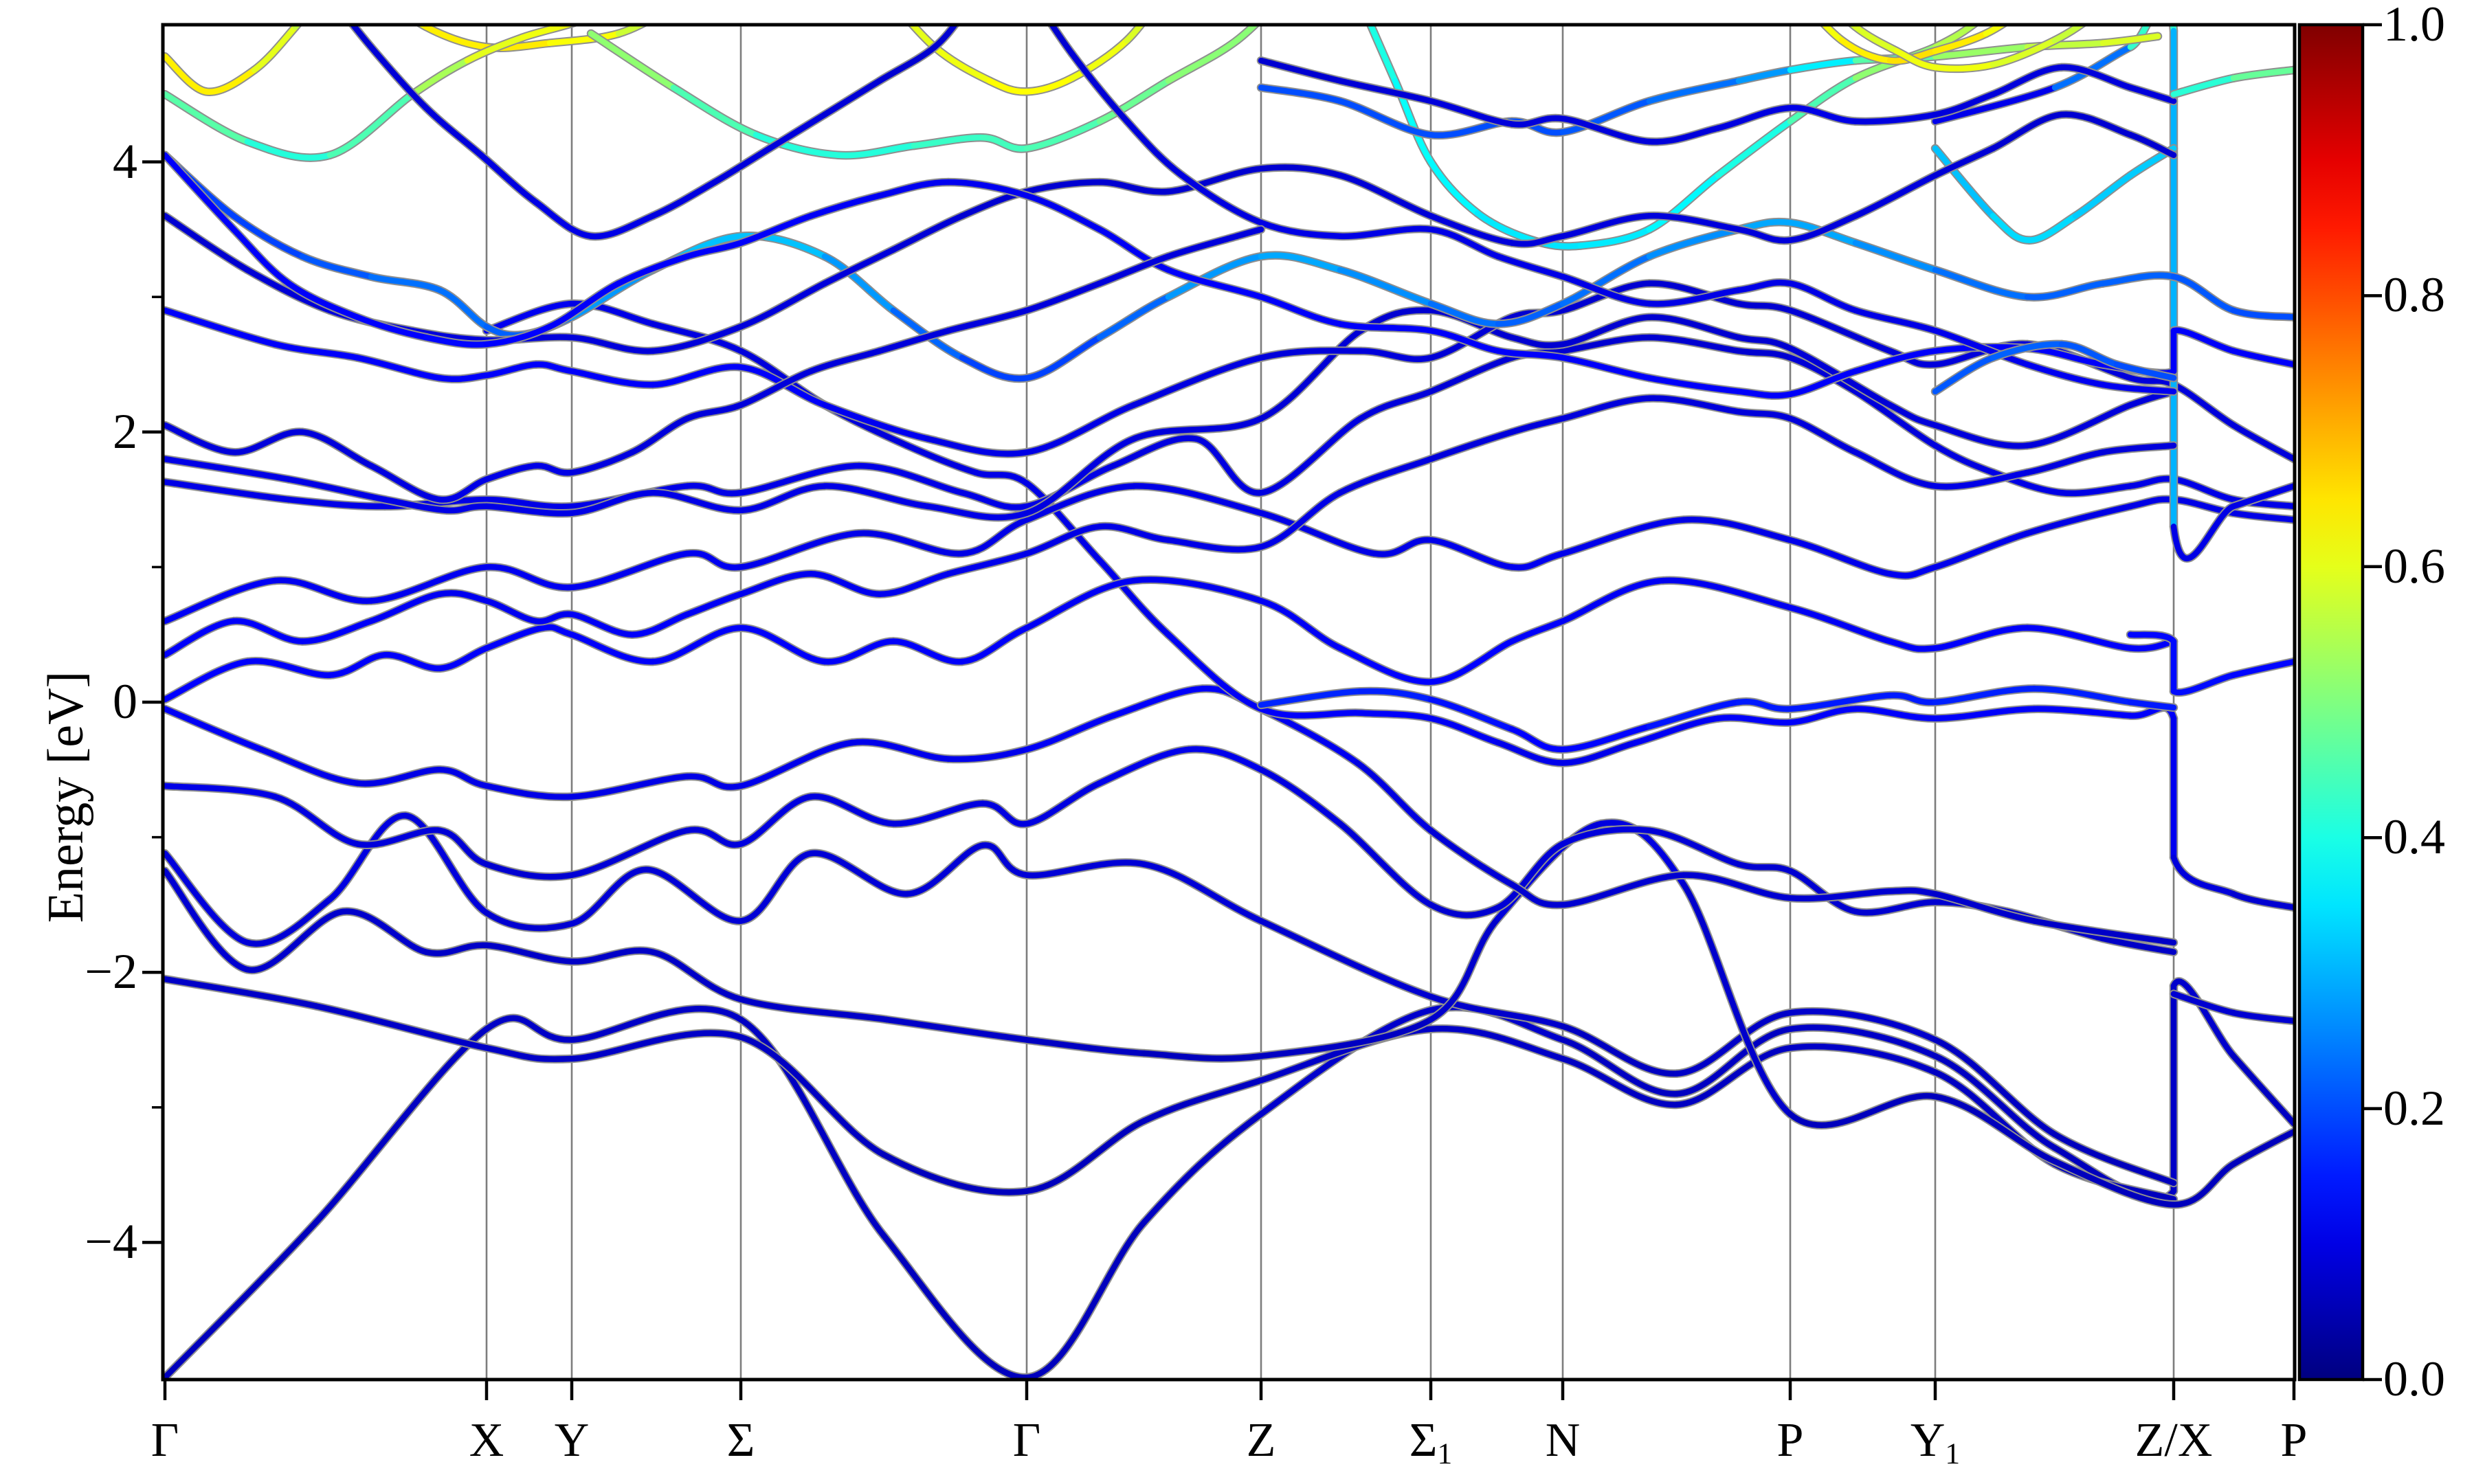  What do you see at coordinates (2174, 1440) in the screenshot?
I see `x-tick-label: Z/X` at bounding box center [2174, 1440].